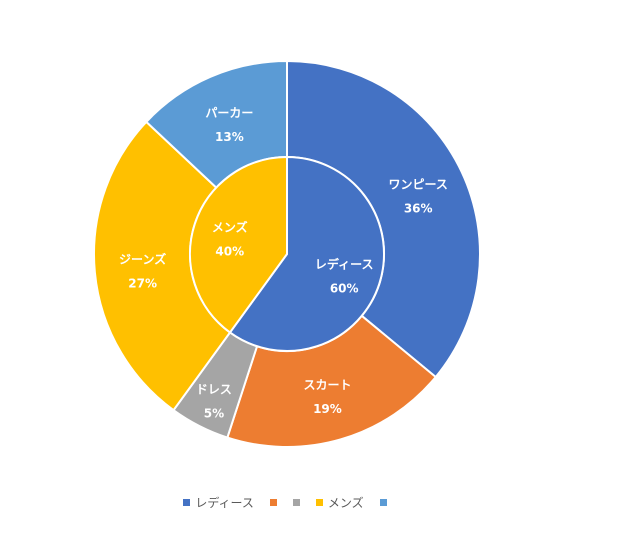 The image size is (623, 551). I want to click on outer-category-label-1: スカート, so click(327, 385).